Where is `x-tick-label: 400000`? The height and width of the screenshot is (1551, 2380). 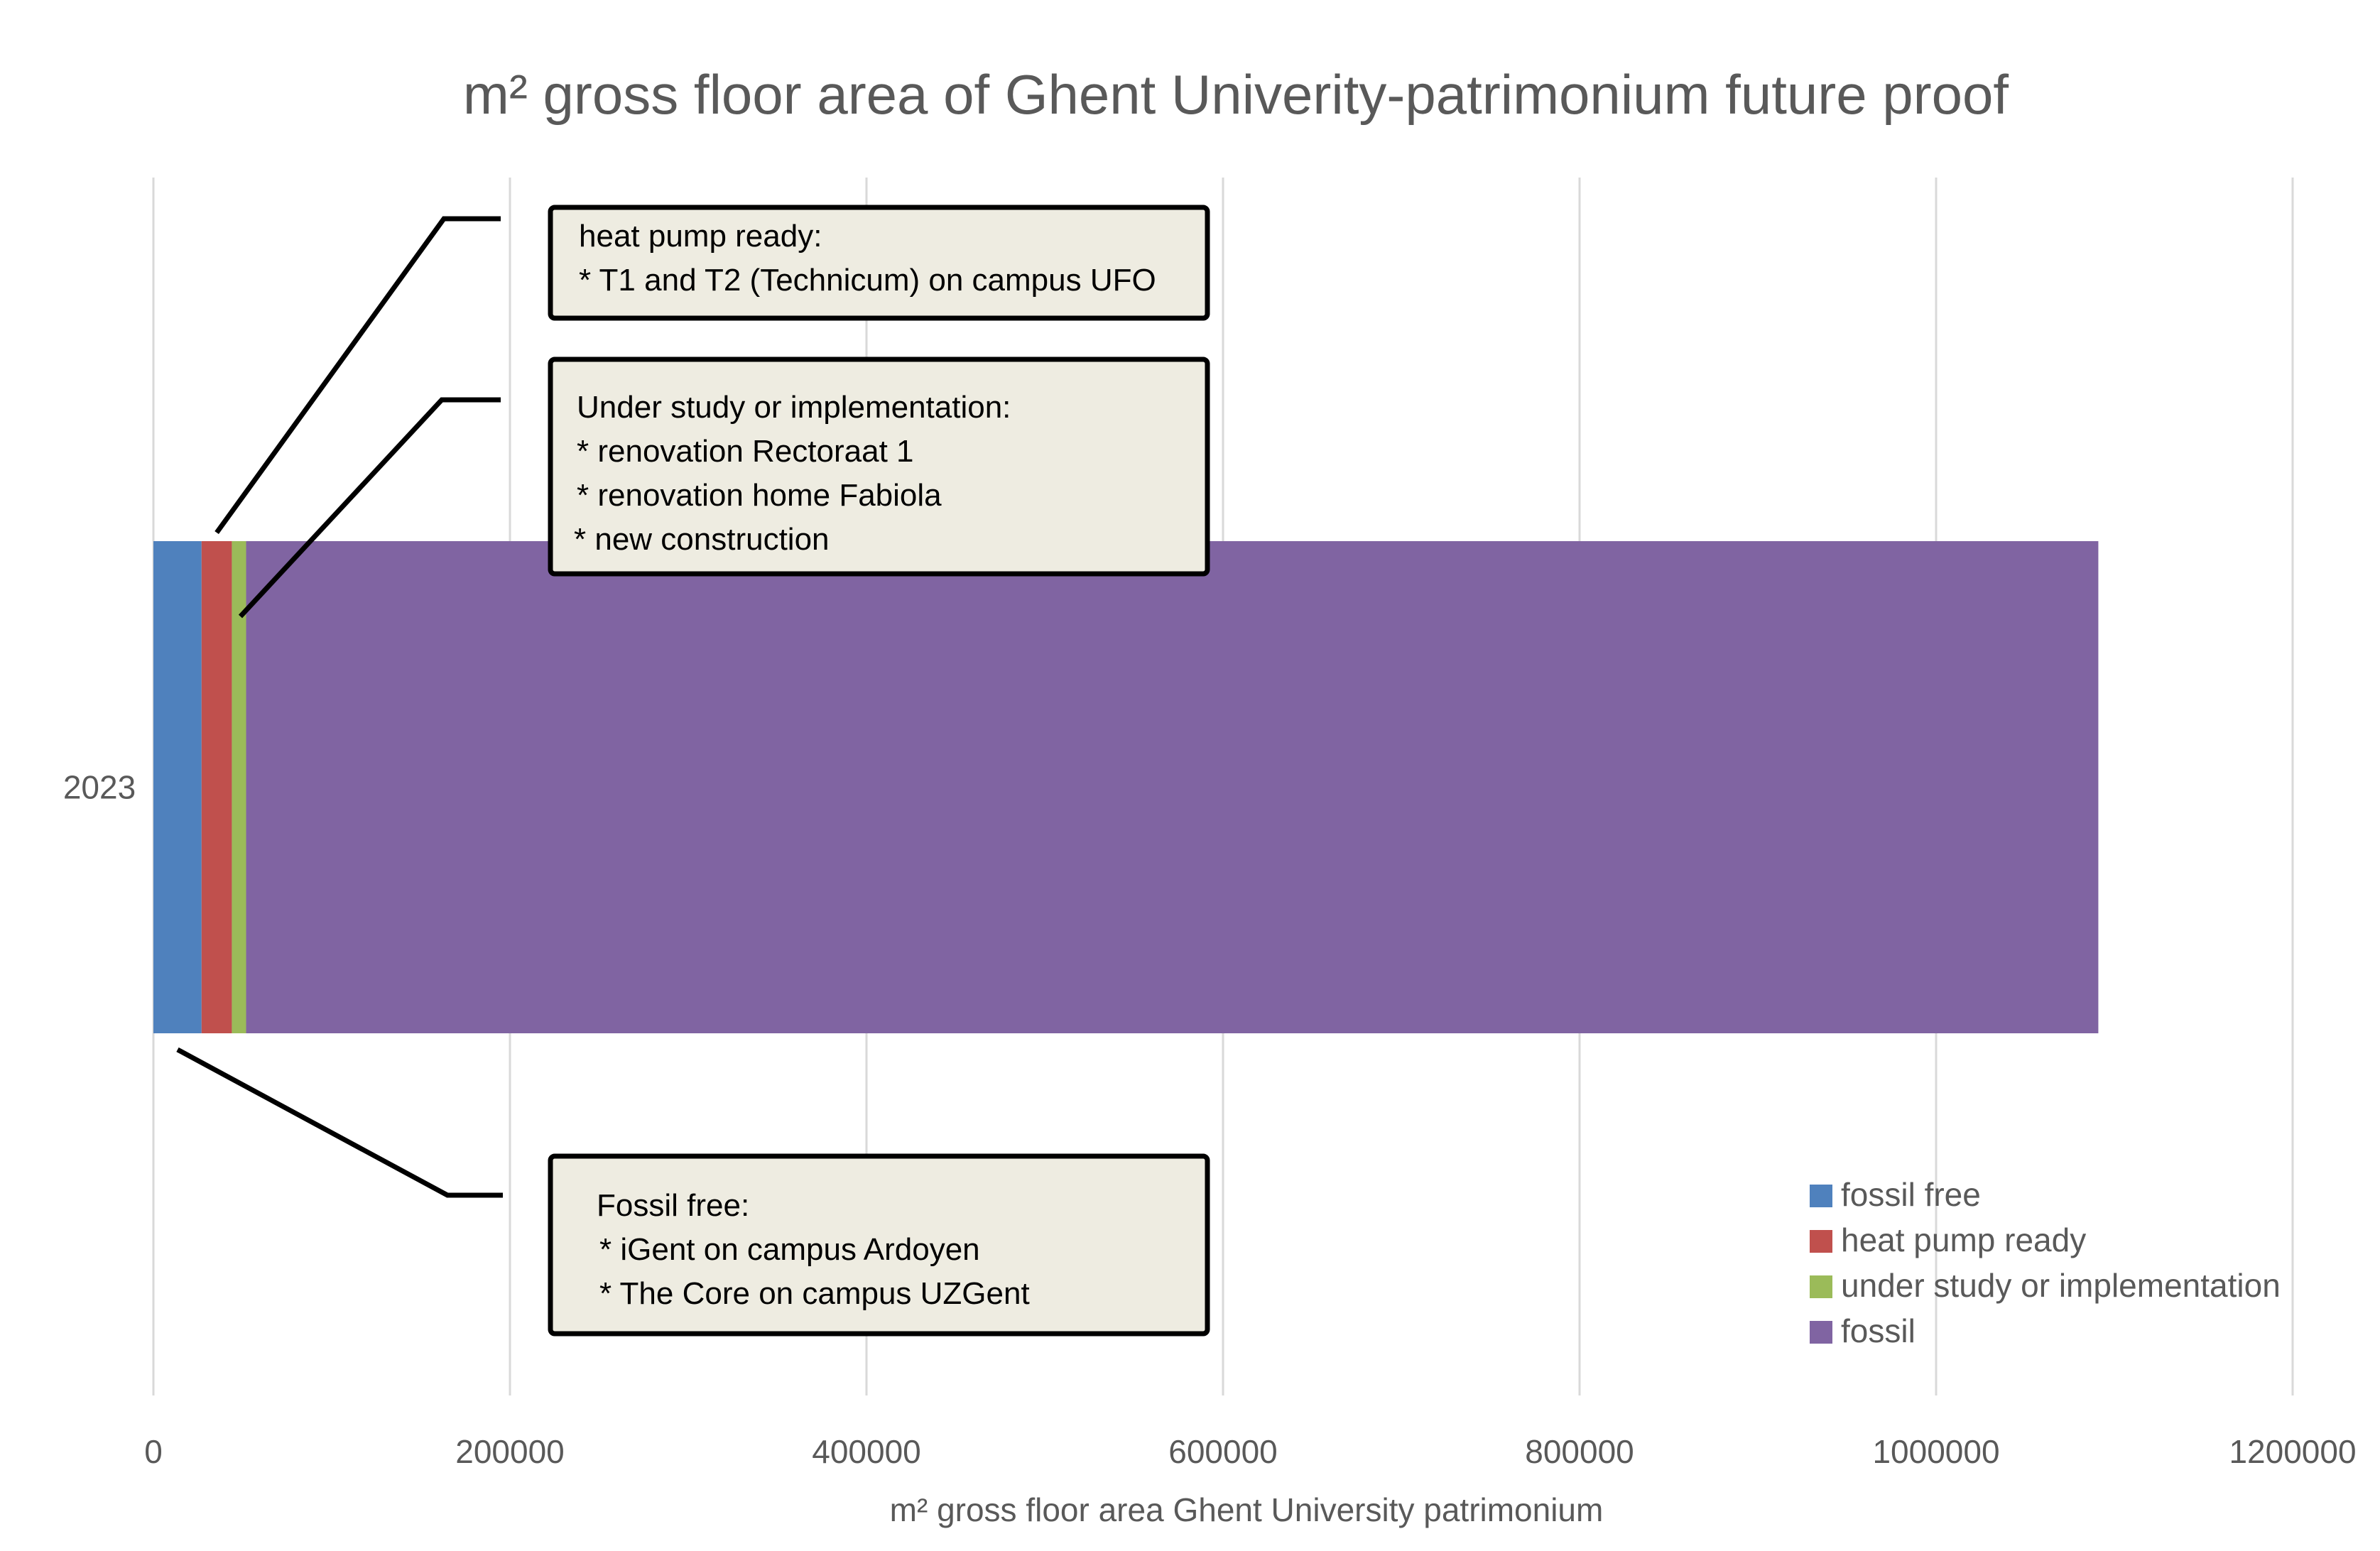 x-tick-label: 400000 is located at coordinates (866, 1451).